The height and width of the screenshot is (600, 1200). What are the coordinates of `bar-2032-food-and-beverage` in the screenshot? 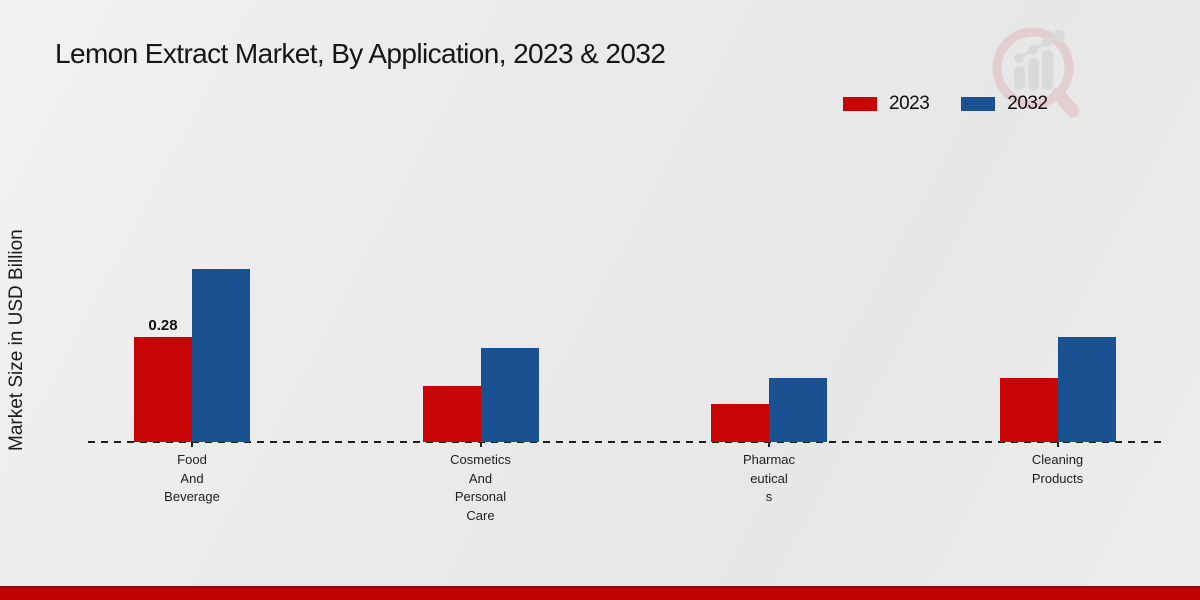 It's located at (221, 355).